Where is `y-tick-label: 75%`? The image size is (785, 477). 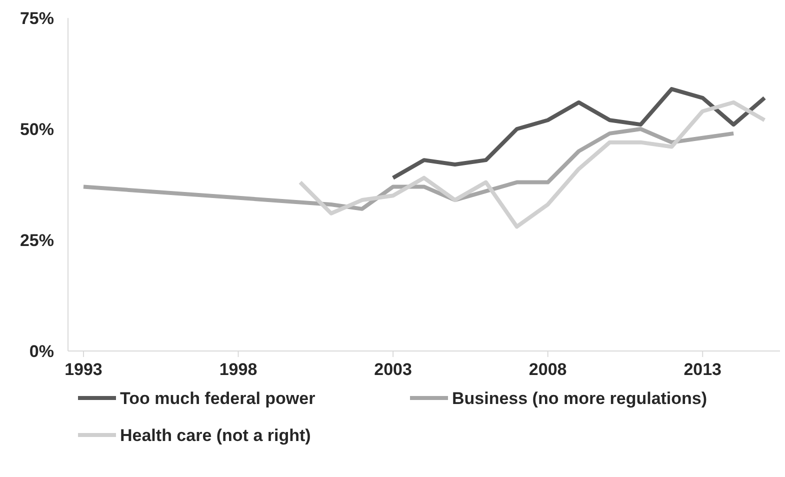
y-tick-label: 75% is located at coordinates (37, 18).